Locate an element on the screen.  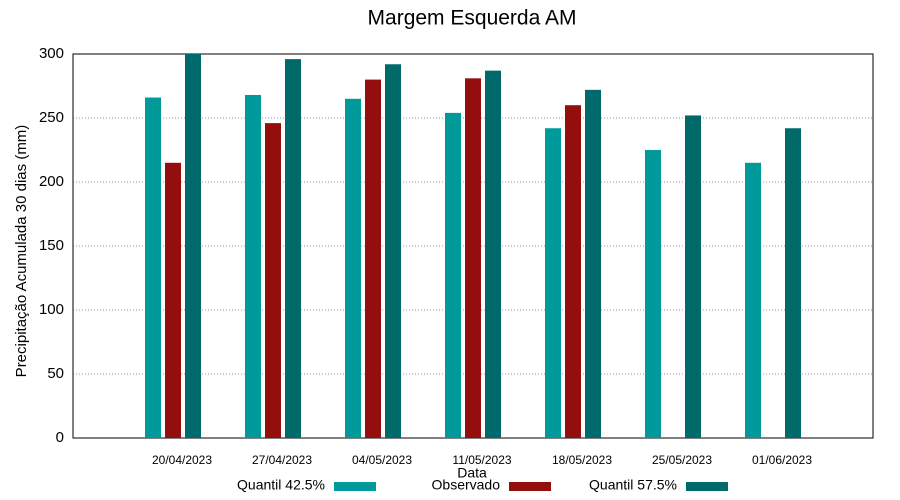
x-tick-label: 27/04/2023 is located at coordinates (282, 460).